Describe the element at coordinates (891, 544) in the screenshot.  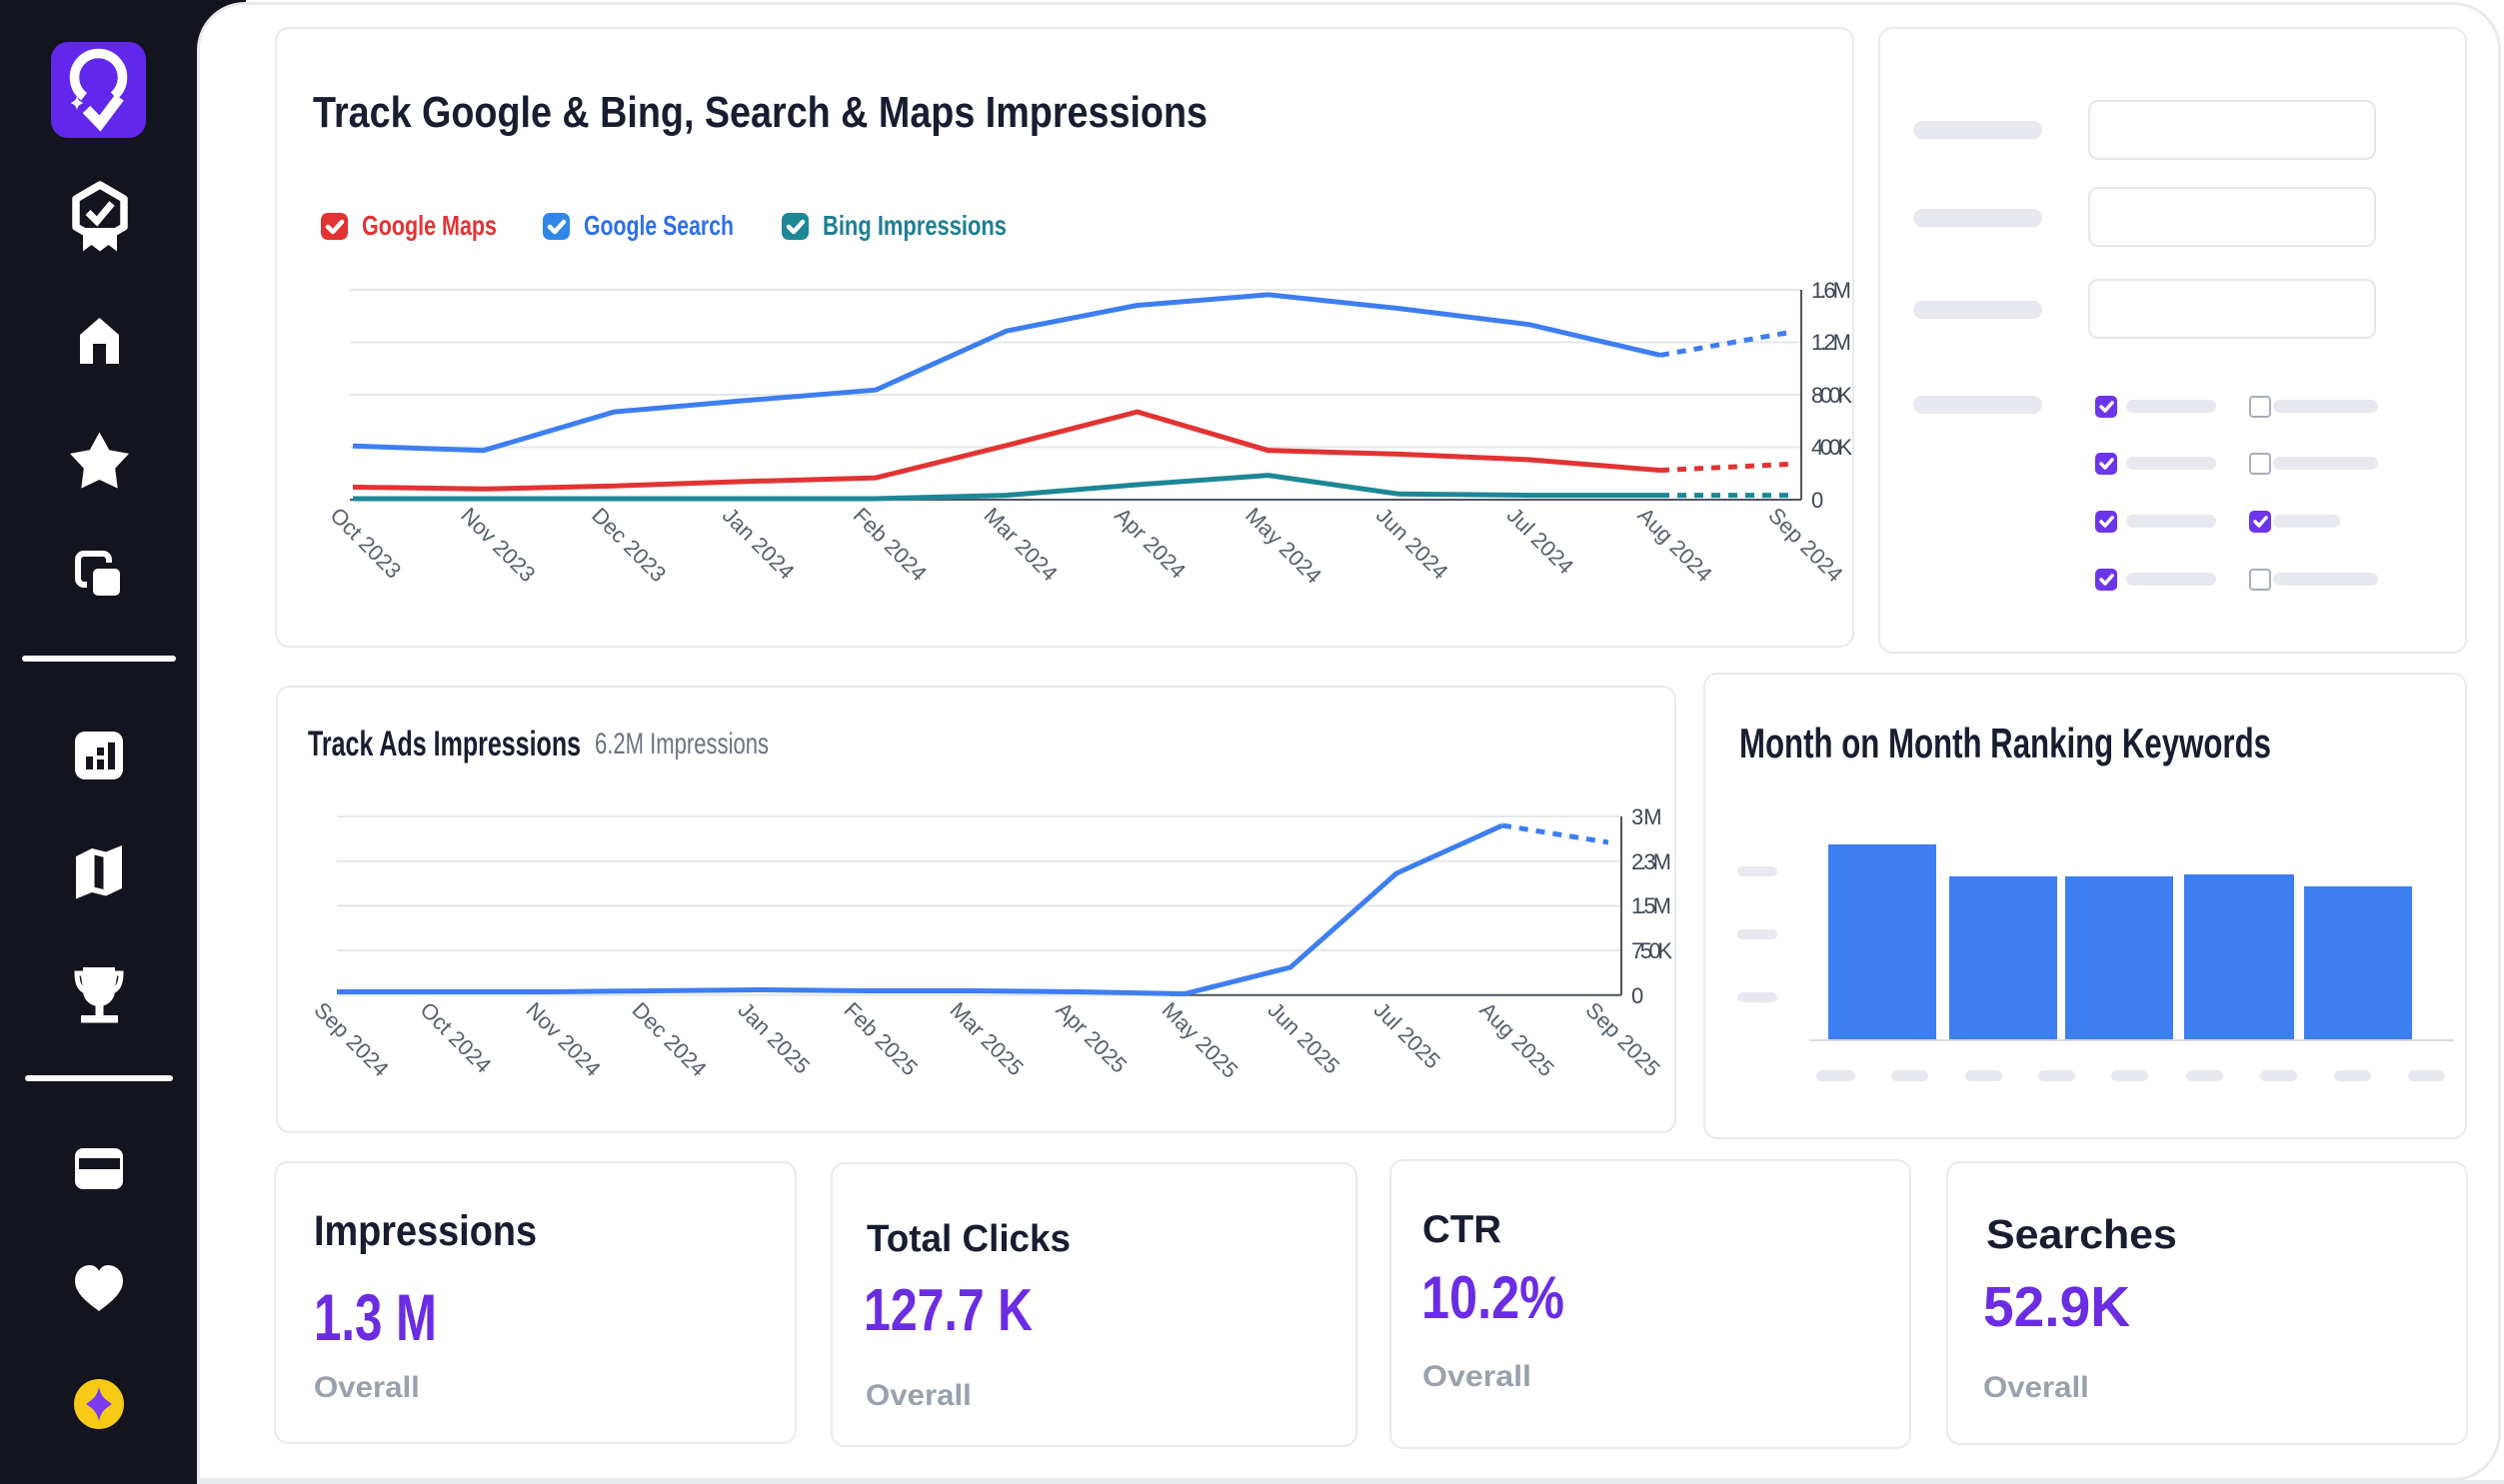
I see `svg-text: Feb 2024` at that location.